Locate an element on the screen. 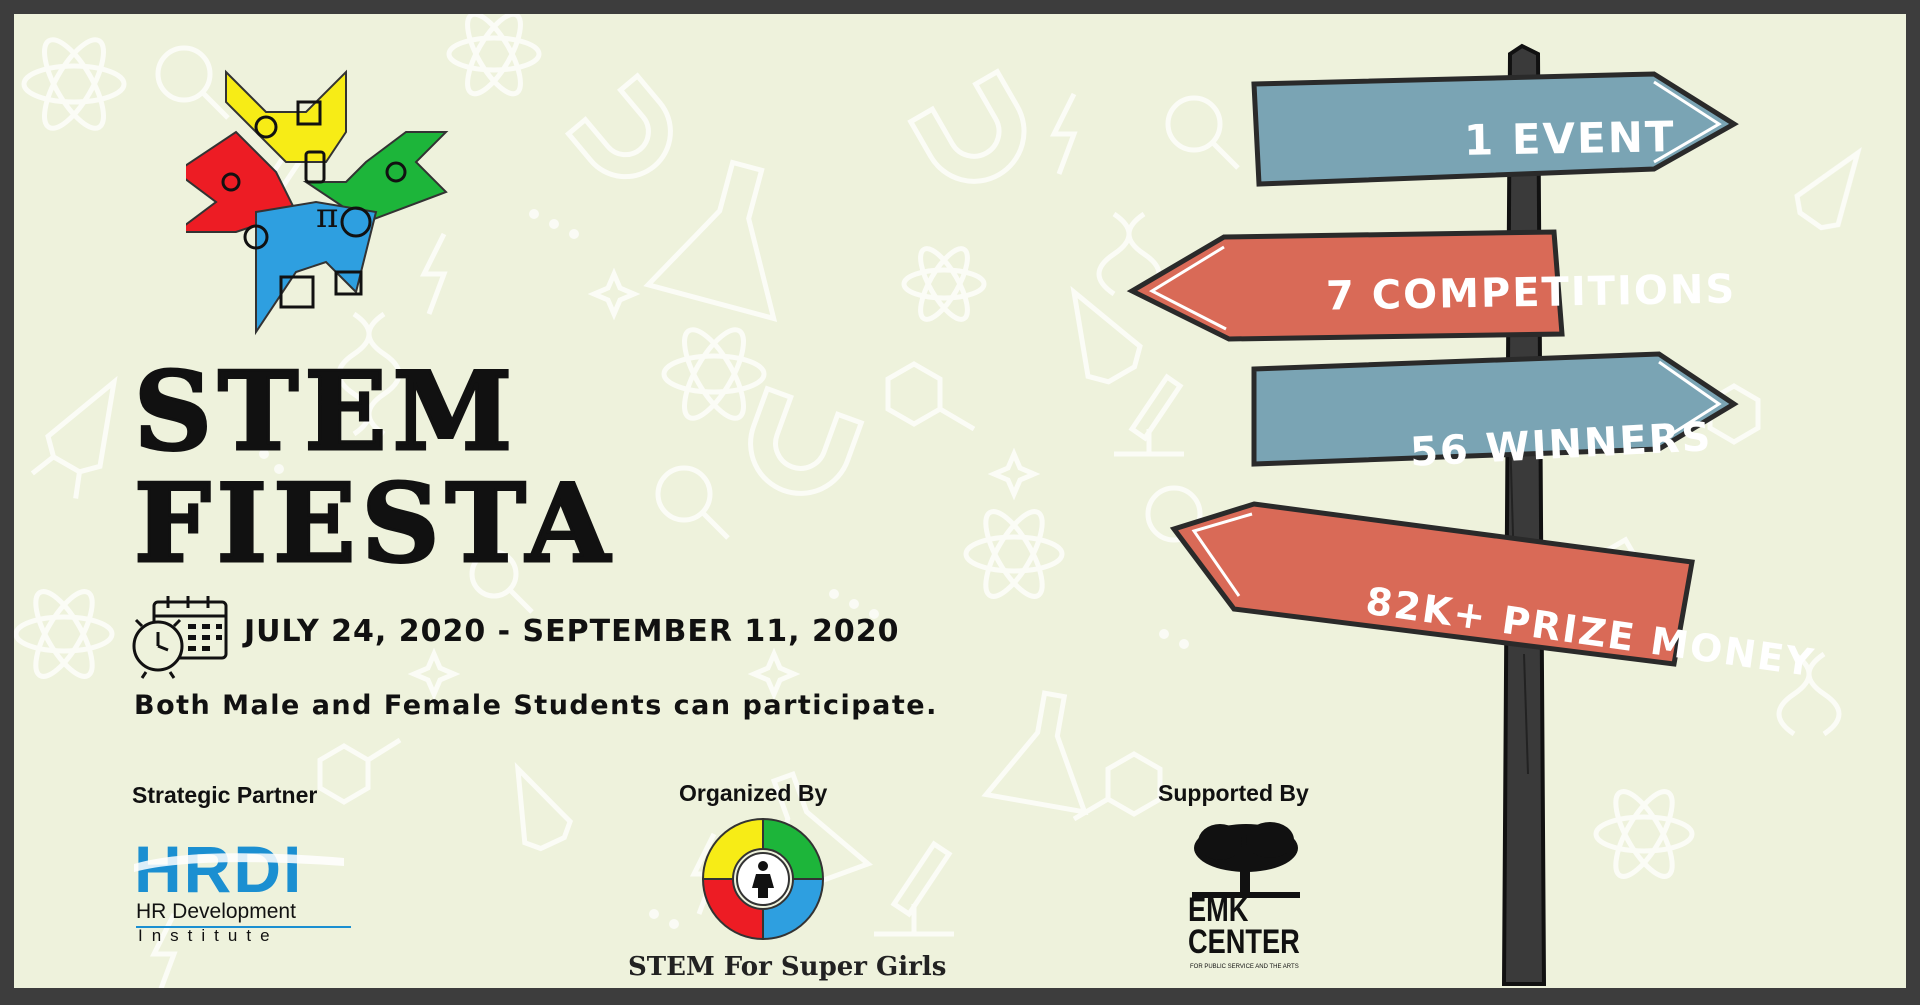 The height and width of the screenshot is (1005, 1920). calendar-clock-icon is located at coordinates (180, 637).